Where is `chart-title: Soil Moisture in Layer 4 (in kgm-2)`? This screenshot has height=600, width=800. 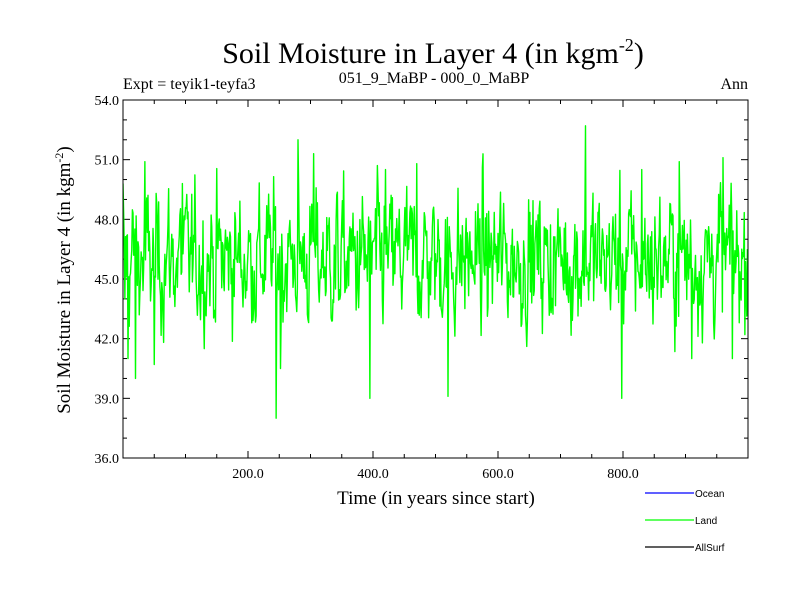
chart-title: Soil Moisture in Layer 4 (in kgm-2) is located at coordinates (433, 52).